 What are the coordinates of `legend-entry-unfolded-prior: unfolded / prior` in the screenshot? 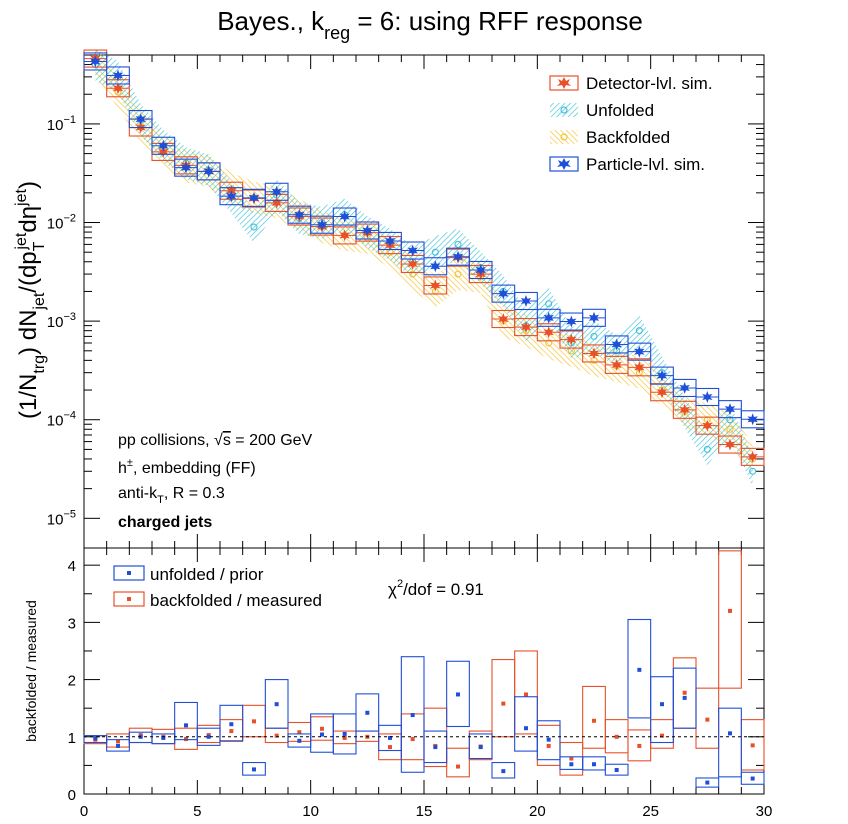 It's located at (188, 574).